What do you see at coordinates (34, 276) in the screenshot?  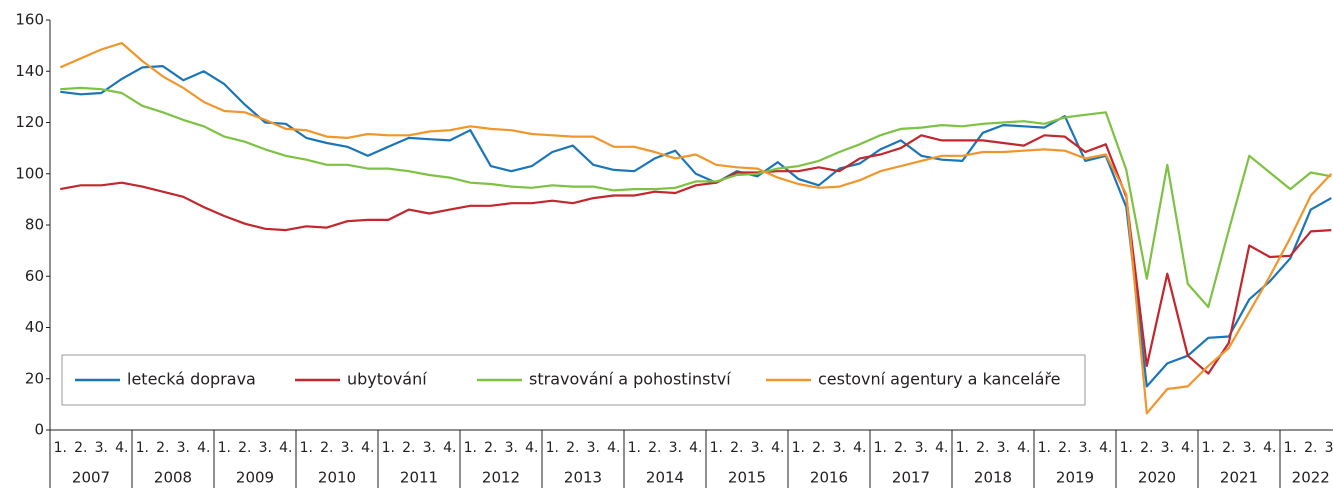 I see `y-tick-label: 60` at bounding box center [34, 276].